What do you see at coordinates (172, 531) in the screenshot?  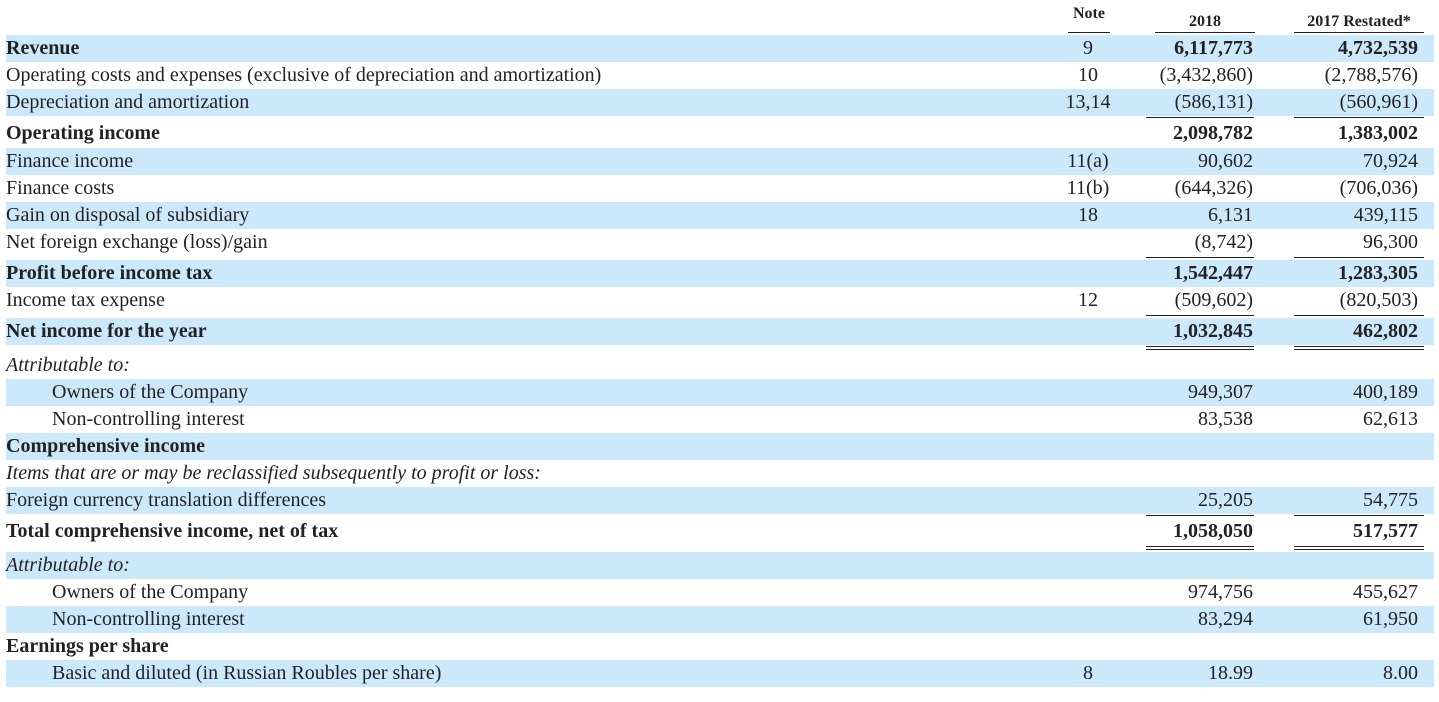 I see `row-label: Total comprehensive income, net of tax` at bounding box center [172, 531].